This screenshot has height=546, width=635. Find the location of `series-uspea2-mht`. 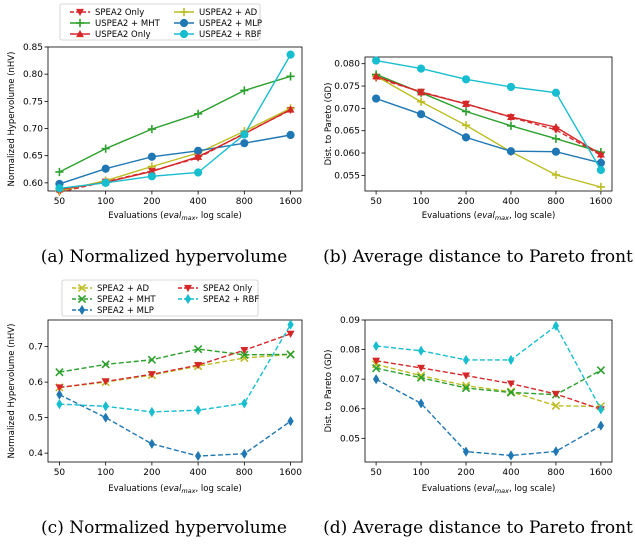

series-uspea2-mht is located at coordinates (175, 124).